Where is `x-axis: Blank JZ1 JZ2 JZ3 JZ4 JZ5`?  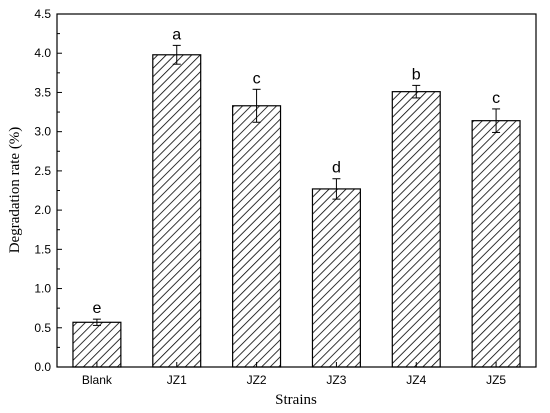 x-axis: Blank JZ1 JZ2 JZ3 JZ4 JZ5 is located at coordinates (294, 374).